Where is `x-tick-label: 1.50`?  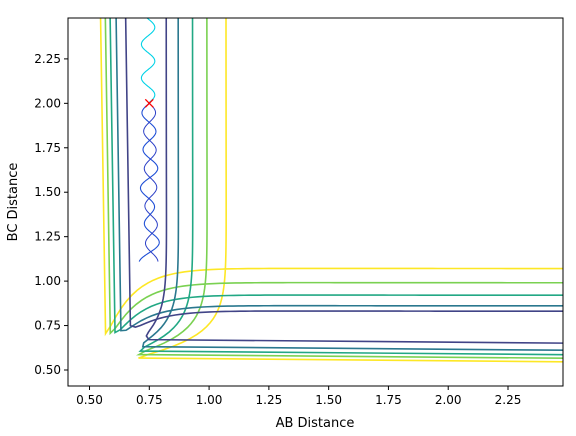 x-tick-label: 1.50 is located at coordinates (328, 400).